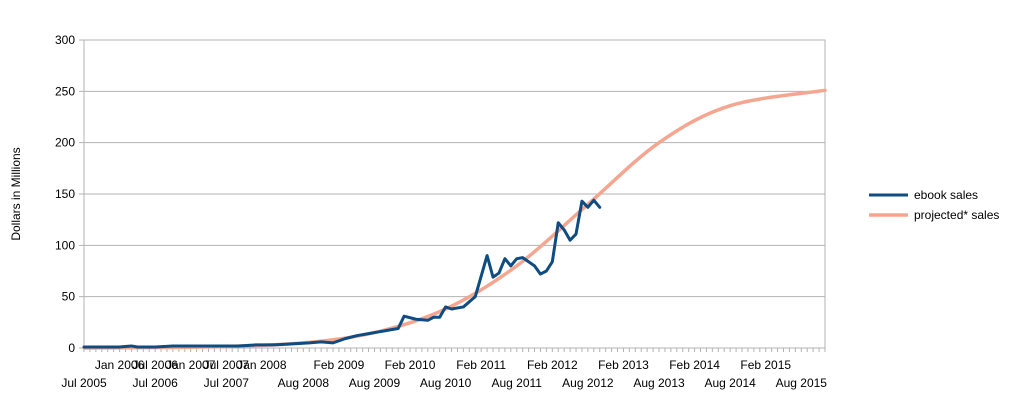 The height and width of the screenshot is (409, 1024). I want to click on x-tick-label: Aug 2012, so click(588, 383).